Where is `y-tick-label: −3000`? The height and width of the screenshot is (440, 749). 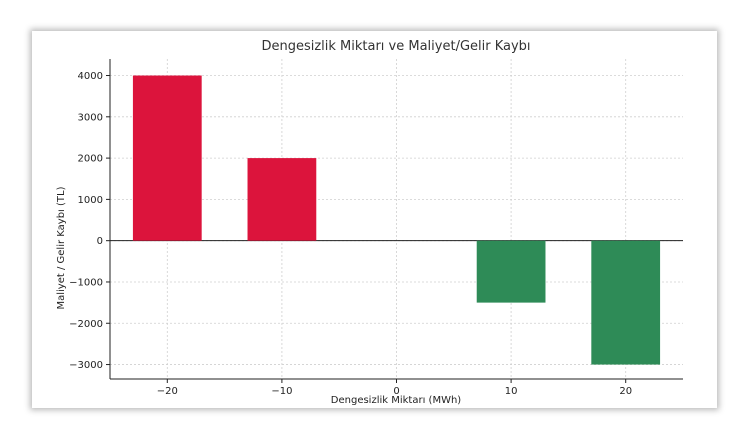
y-tick-label: −3000 is located at coordinates (86, 365).